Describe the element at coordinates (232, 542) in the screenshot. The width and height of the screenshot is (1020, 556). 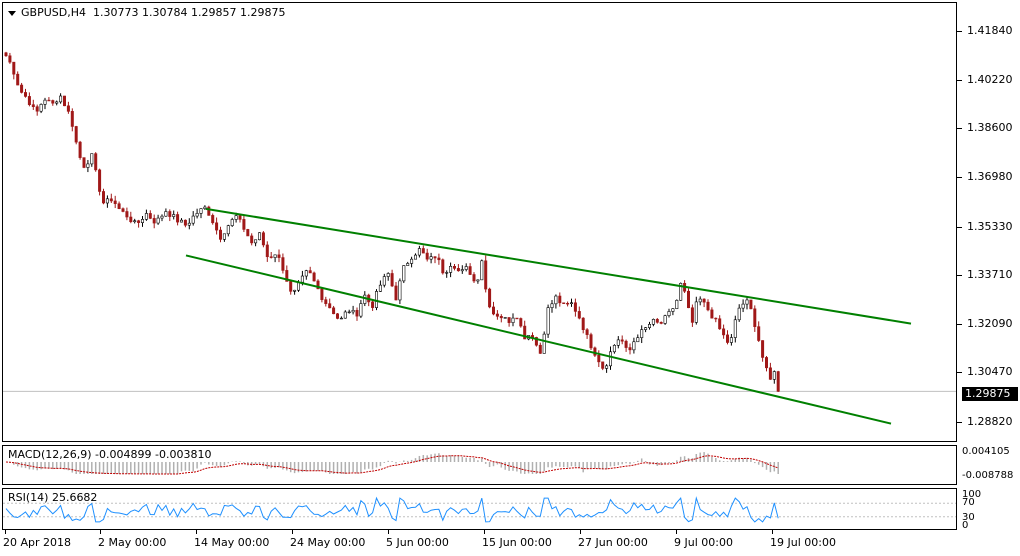
I see `time-axis-label: 14 May 00:00` at that location.